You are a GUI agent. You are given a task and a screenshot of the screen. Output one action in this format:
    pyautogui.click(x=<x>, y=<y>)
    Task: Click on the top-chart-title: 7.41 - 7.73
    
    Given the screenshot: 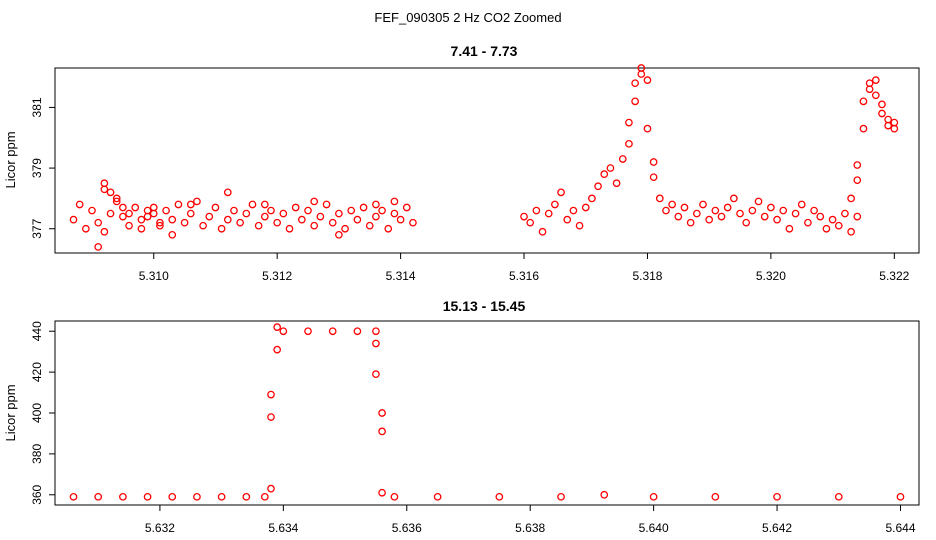 What is the action you would take?
    pyautogui.click(x=484, y=51)
    